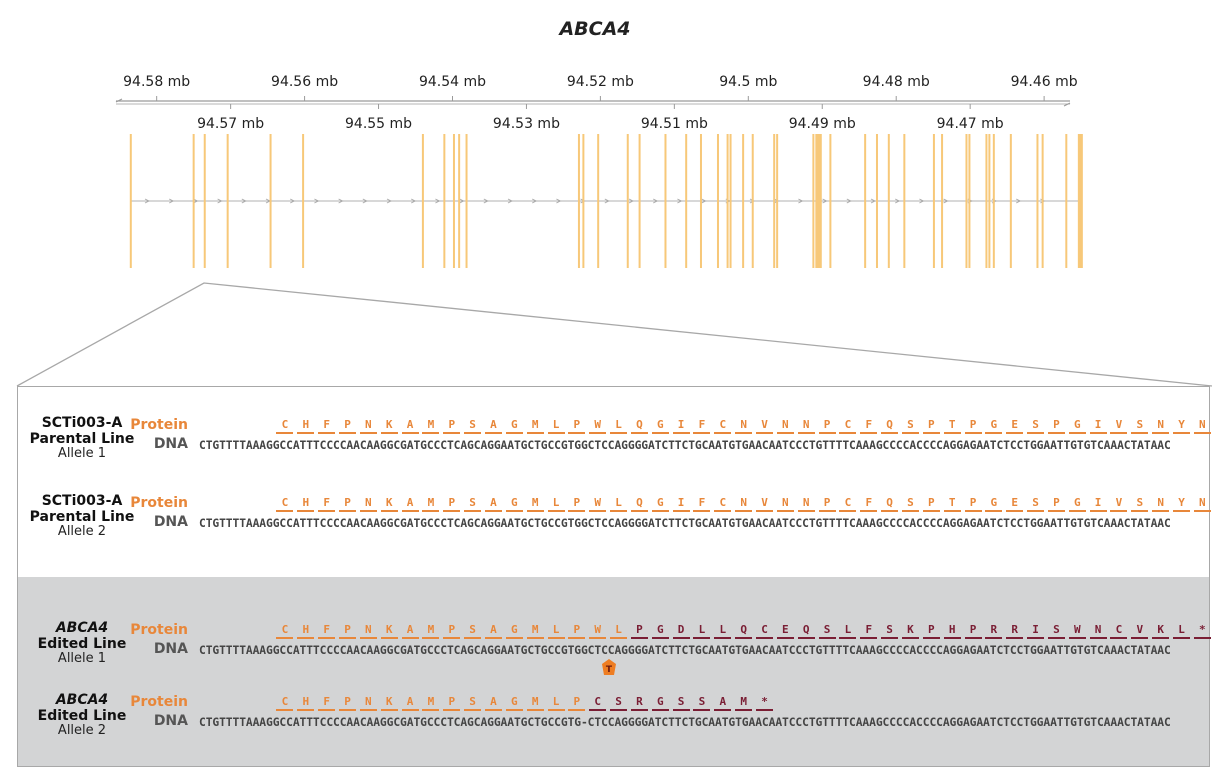 The width and height of the screenshot is (1220, 783). What do you see at coordinates (378, 124) in the screenshot?
I see `tick-label-lower: 94.55 mb` at bounding box center [378, 124].